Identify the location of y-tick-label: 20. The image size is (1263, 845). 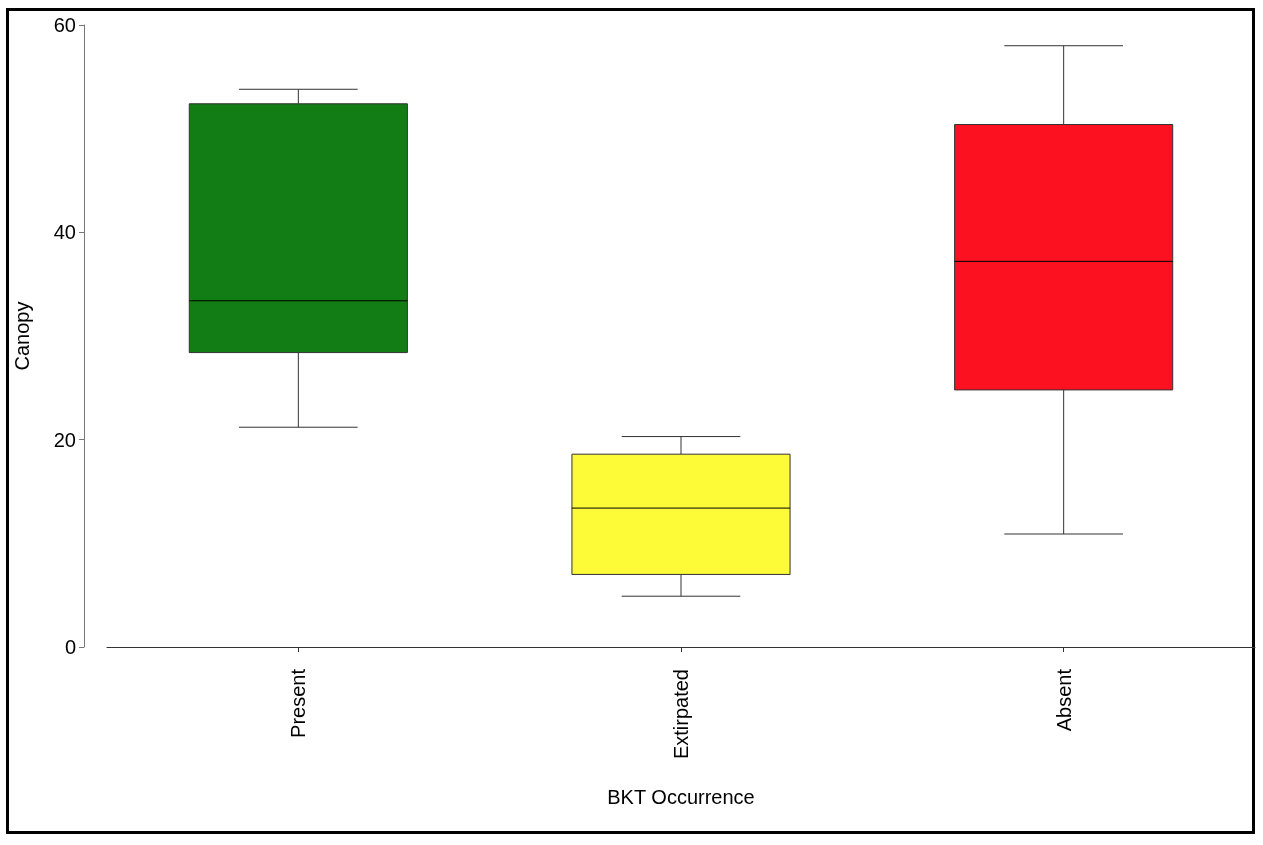
(64, 439).